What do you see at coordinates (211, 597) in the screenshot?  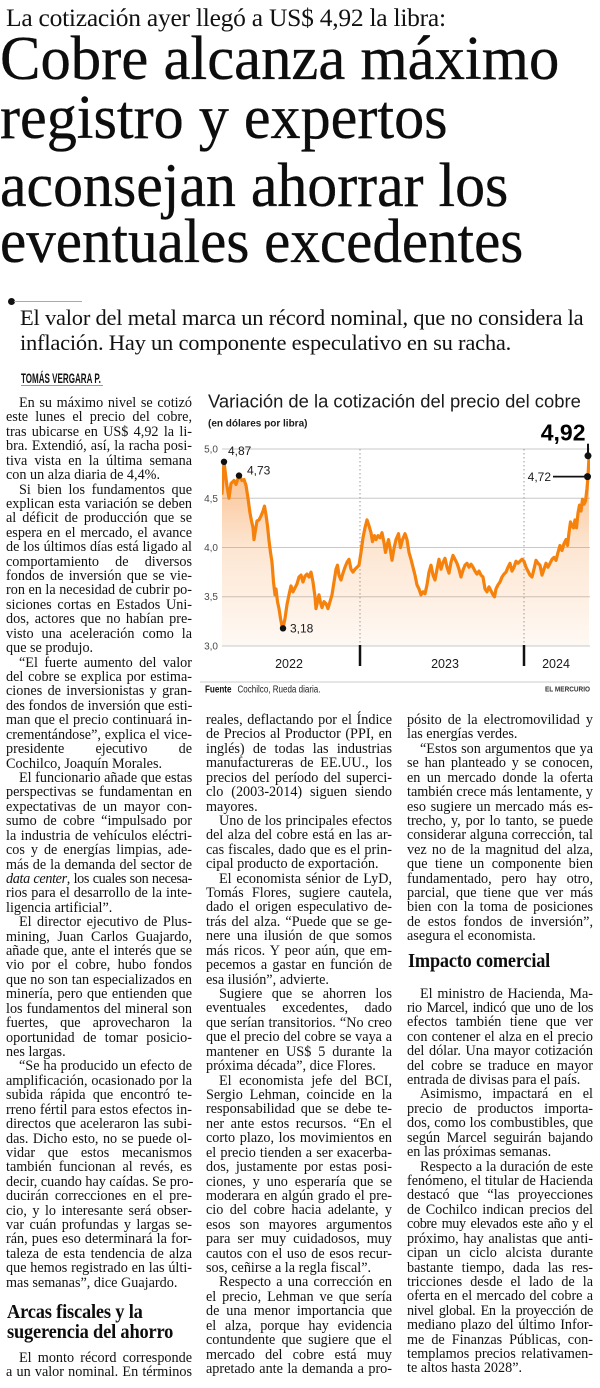 I see `svg-text: 3,5` at bounding box center [211, 597].